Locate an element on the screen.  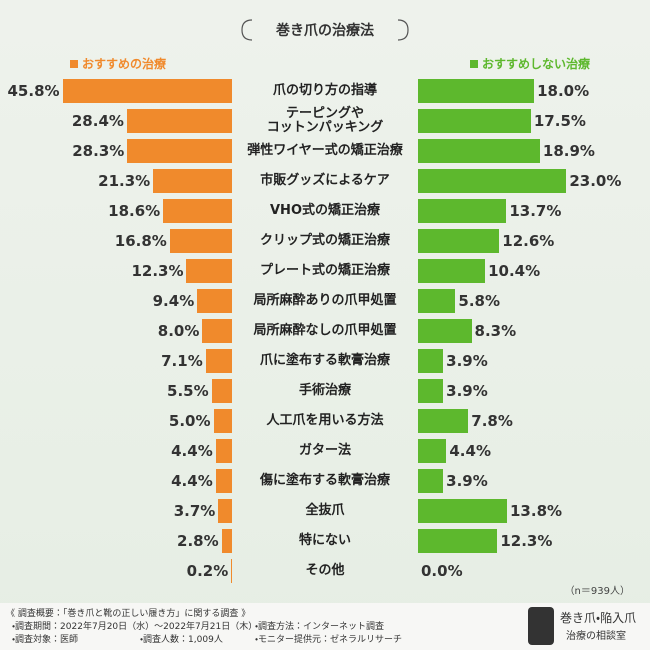
category-label: 爪の切り方の指導 is located at coordinates (324, 90).